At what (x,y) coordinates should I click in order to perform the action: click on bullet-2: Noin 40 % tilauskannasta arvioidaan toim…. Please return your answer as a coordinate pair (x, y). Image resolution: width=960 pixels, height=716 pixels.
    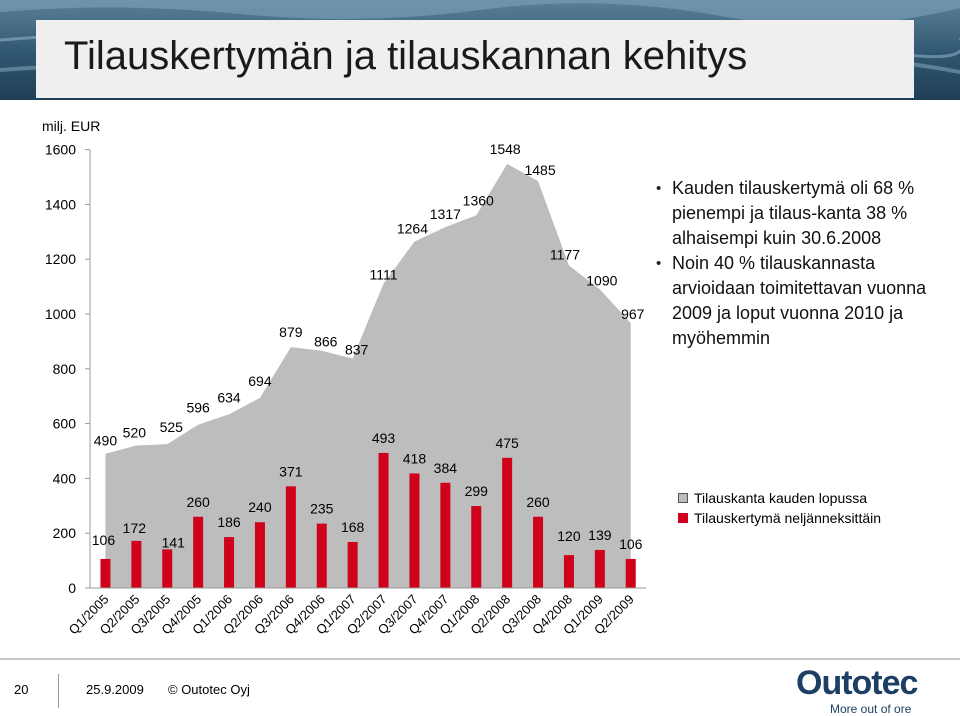
    Looking at the image, I should click on (801, 301).